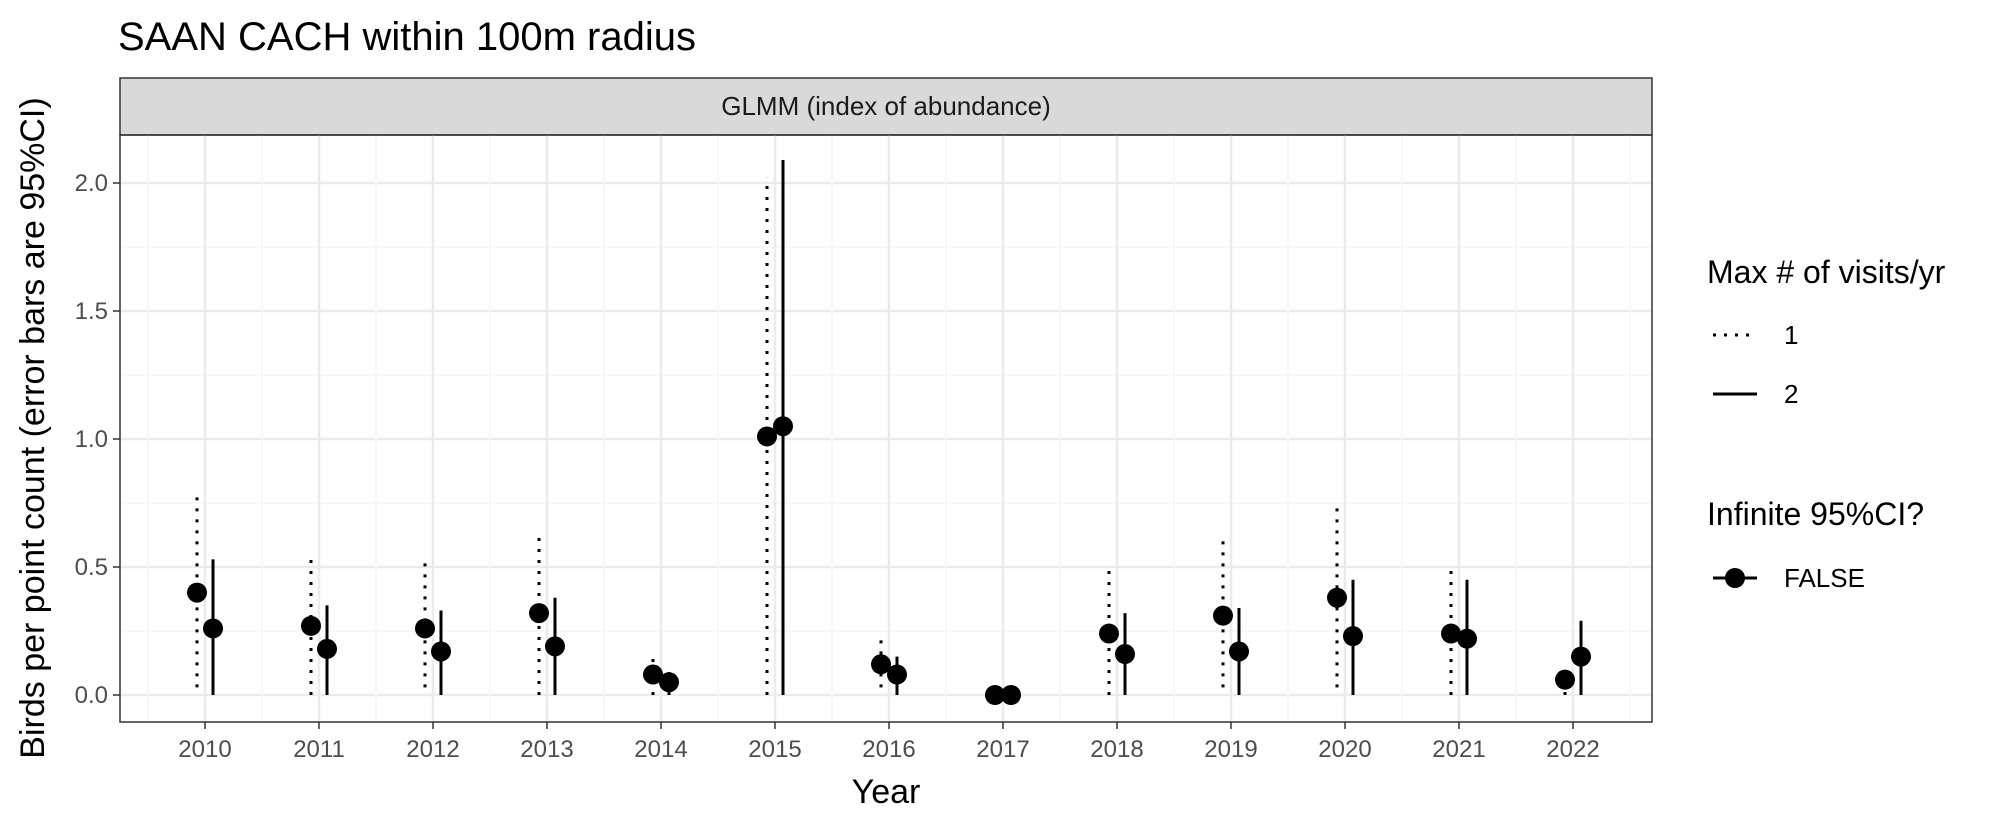 This screenshot has width=2000, height=825. What do you see at coordinates (91, 311) in the screenshot?
I see `y-tick-label: 1.5` at bounding box center [91, 311].